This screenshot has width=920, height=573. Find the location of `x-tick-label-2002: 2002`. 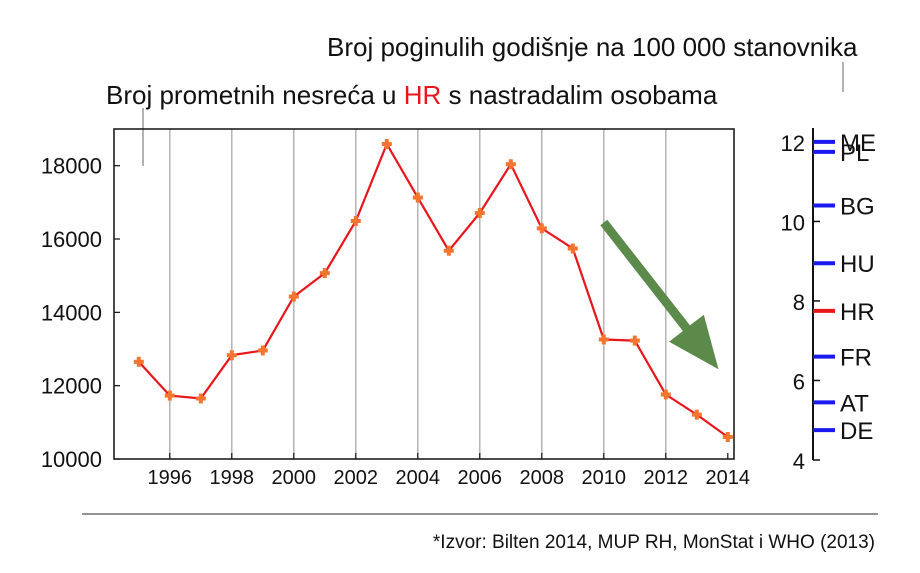

x-tick-label-2002: 2002 is located at coordinates (356, 478).